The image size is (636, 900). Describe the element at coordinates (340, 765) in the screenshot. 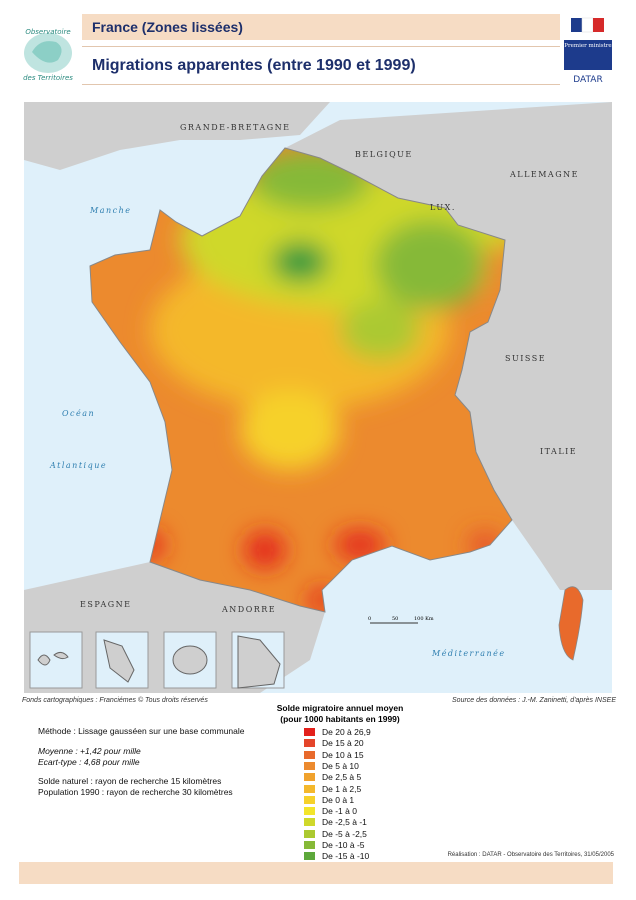

I see `legend-label: De 5 à 10` at that location.